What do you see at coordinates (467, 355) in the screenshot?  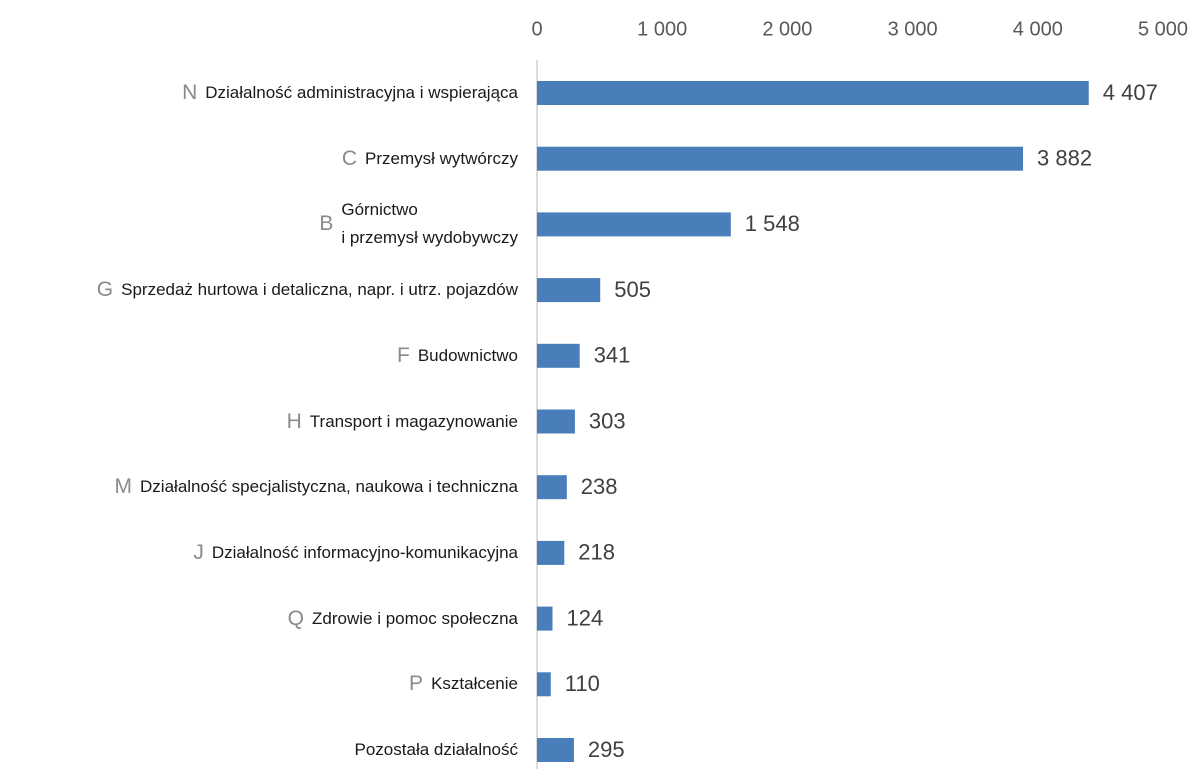 I see `category-name: Budownictwo` at bounding box center [467, 355].